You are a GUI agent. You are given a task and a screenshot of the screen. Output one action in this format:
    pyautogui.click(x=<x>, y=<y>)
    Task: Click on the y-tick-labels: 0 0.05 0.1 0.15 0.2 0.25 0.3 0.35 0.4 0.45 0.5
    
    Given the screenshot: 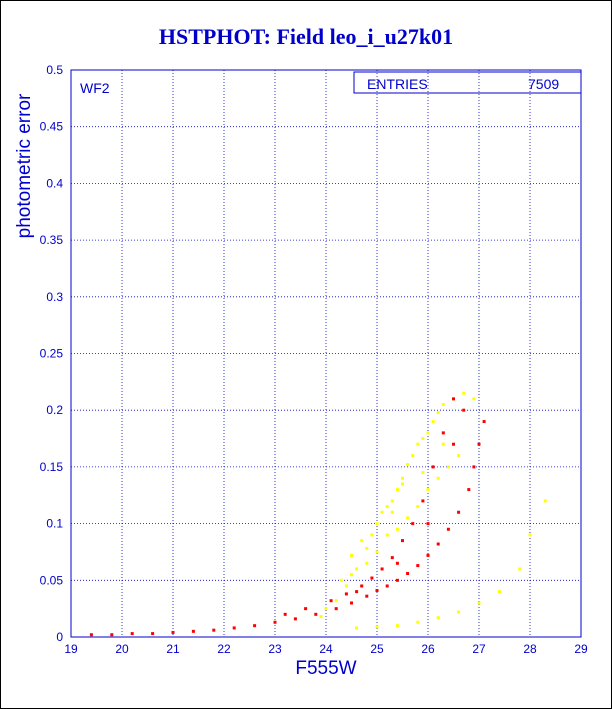 What is the action you would take?
    pyautogui.click(x=52, y=353)
    